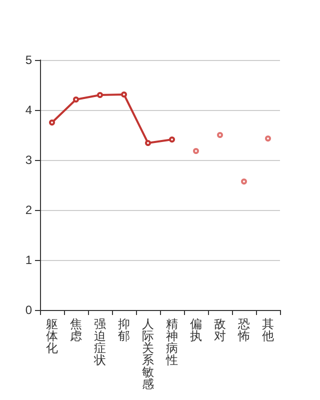 The width and height of the screenshot is (320, 400). What do you see at coordinates (243, 330) in the screenshot?
I see `x-tick-label: 恐怖` at bounding box center [243, 330].